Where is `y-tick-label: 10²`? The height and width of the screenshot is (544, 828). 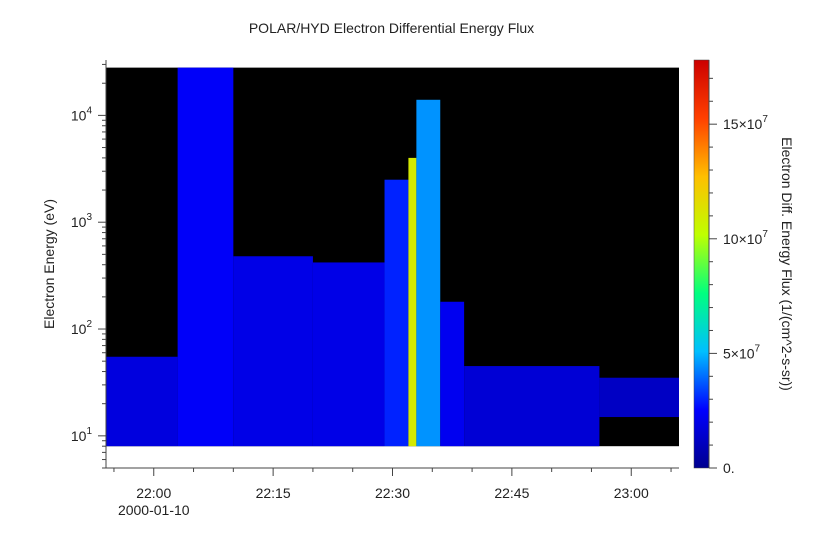 y-tick-label: 10² is located at coordinates (82, 328).